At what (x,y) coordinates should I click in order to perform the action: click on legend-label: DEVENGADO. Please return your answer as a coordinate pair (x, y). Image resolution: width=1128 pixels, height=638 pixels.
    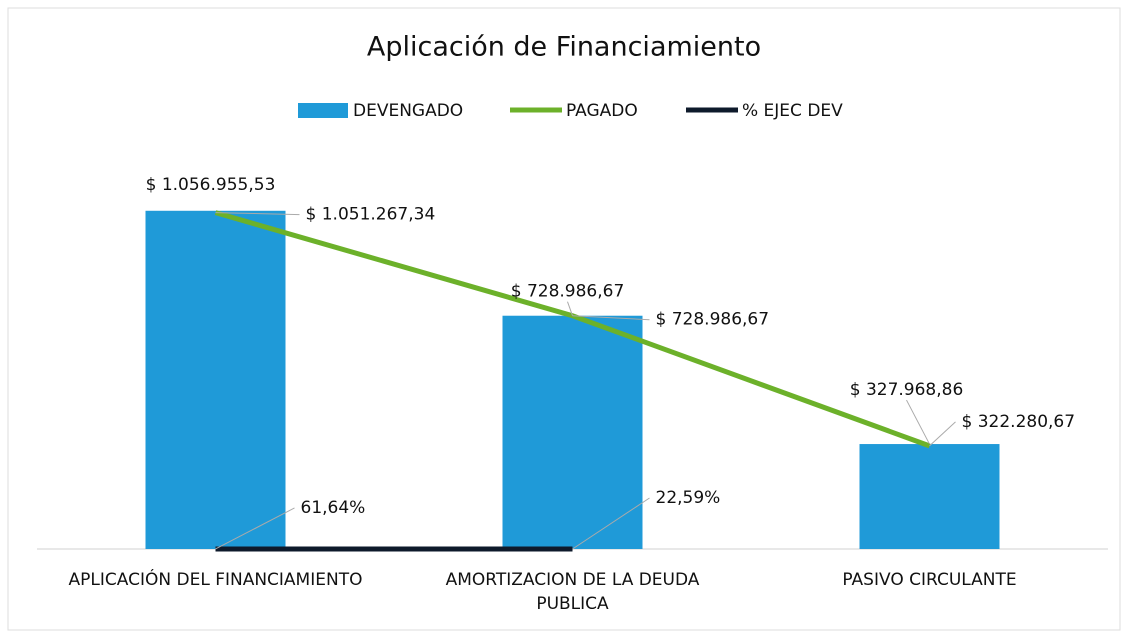
    Looking at the image, I should click on (408, 111).